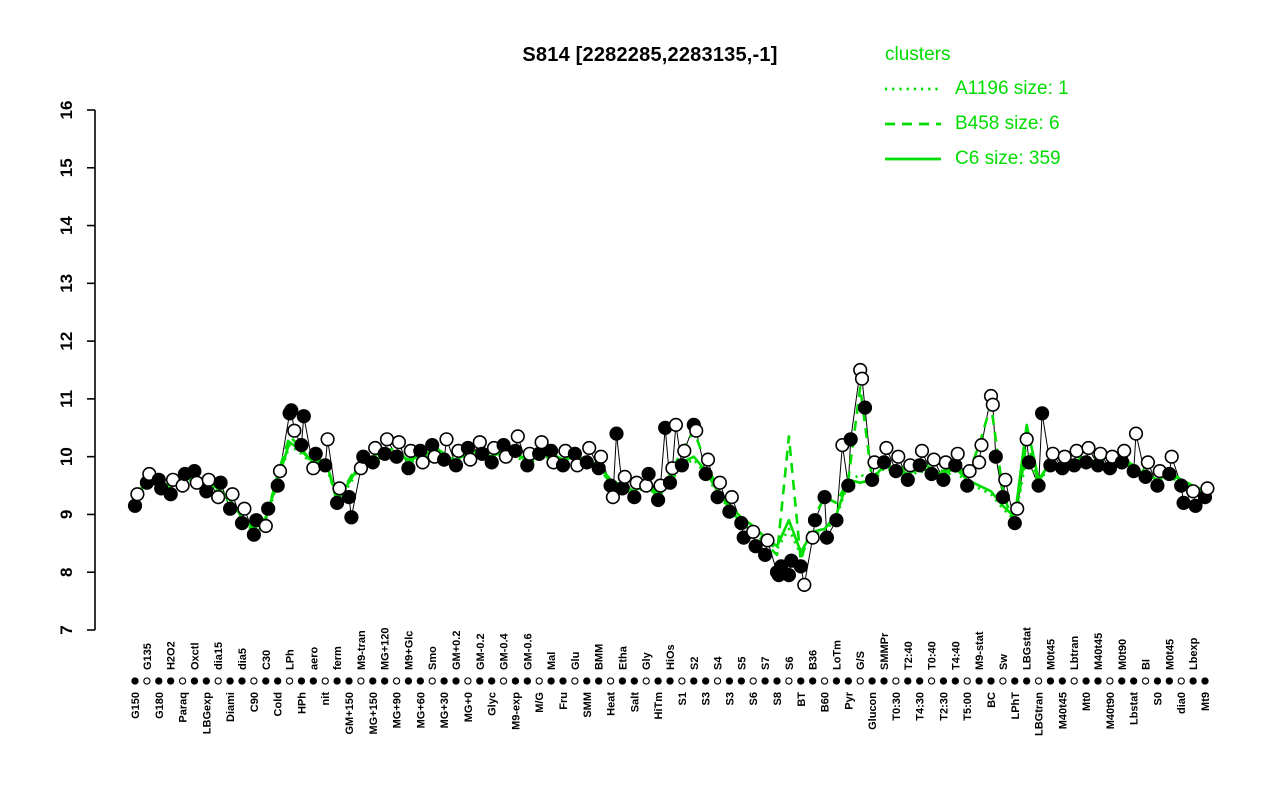 Image resolution: width=1280 pixels, height=800 pixels. Describe the element at coordinates (66, 629) in the screenshot. I see `y-tick-label: 7` at that location.